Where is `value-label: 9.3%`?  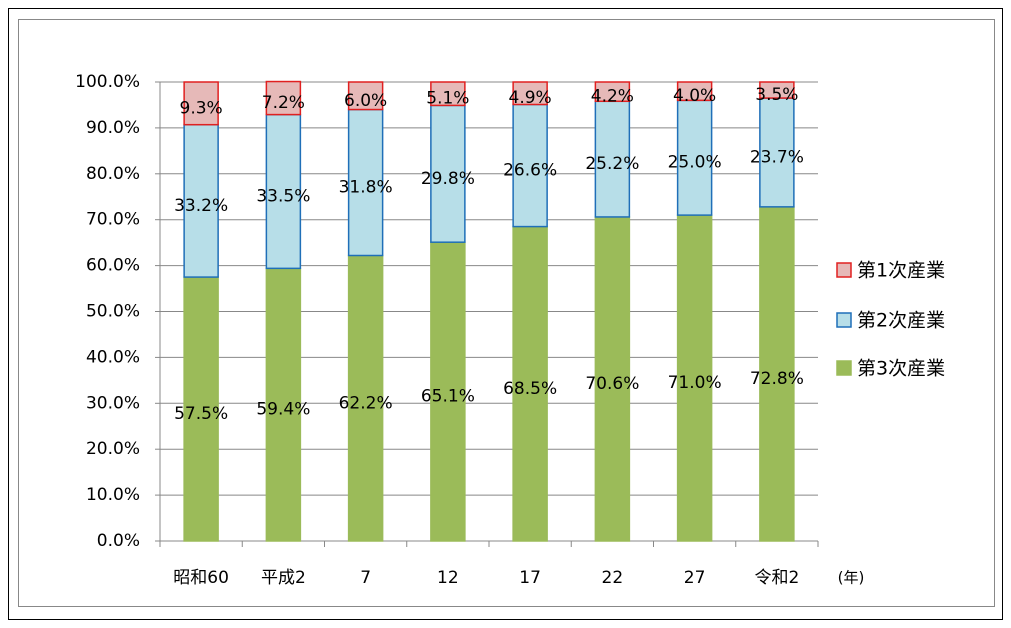
value-label: 9.3% is located at coordinates (201, 108).